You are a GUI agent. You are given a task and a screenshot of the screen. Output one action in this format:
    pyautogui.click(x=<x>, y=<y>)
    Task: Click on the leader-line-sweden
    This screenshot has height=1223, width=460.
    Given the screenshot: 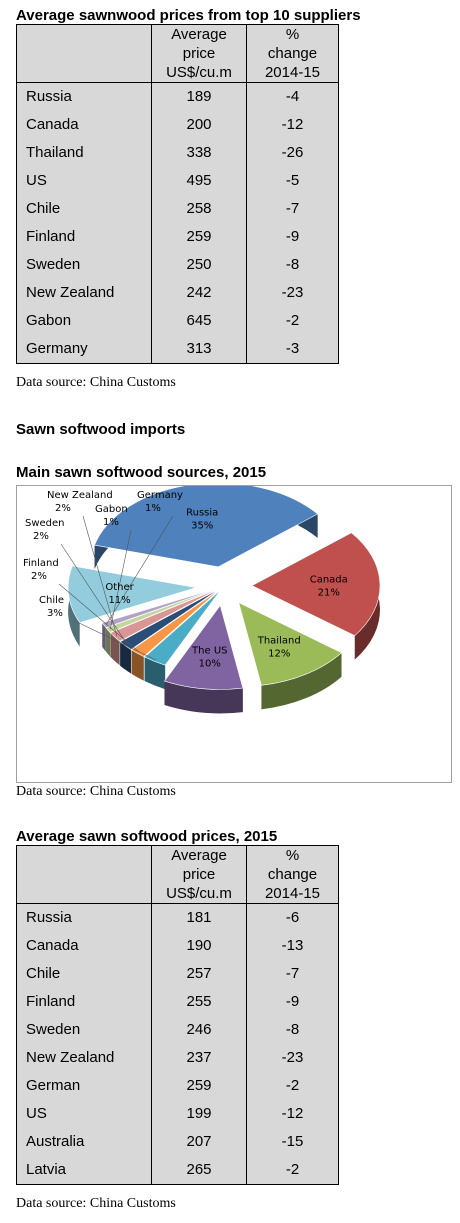 What is the action you would take?
    pyautogui.click(x=94, y=594)
    